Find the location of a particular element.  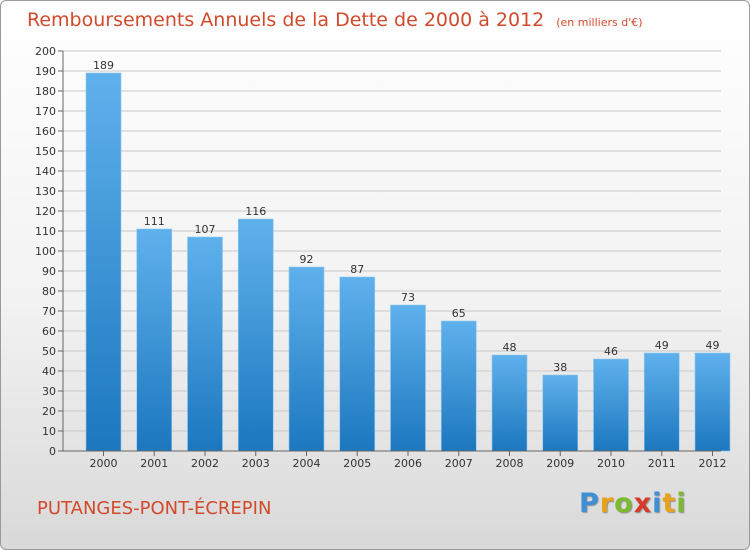

y-tick-label: 200 is located at coordinates (45, 51).